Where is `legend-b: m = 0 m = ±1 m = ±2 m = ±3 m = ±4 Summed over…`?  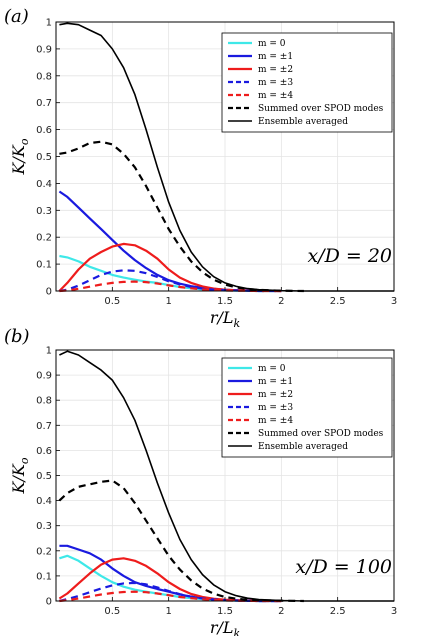 legend-b: m = 0 m = ±1 m = ±2 m = ±3 m = ±4 Summed over… is located at coordinates (307, 407).